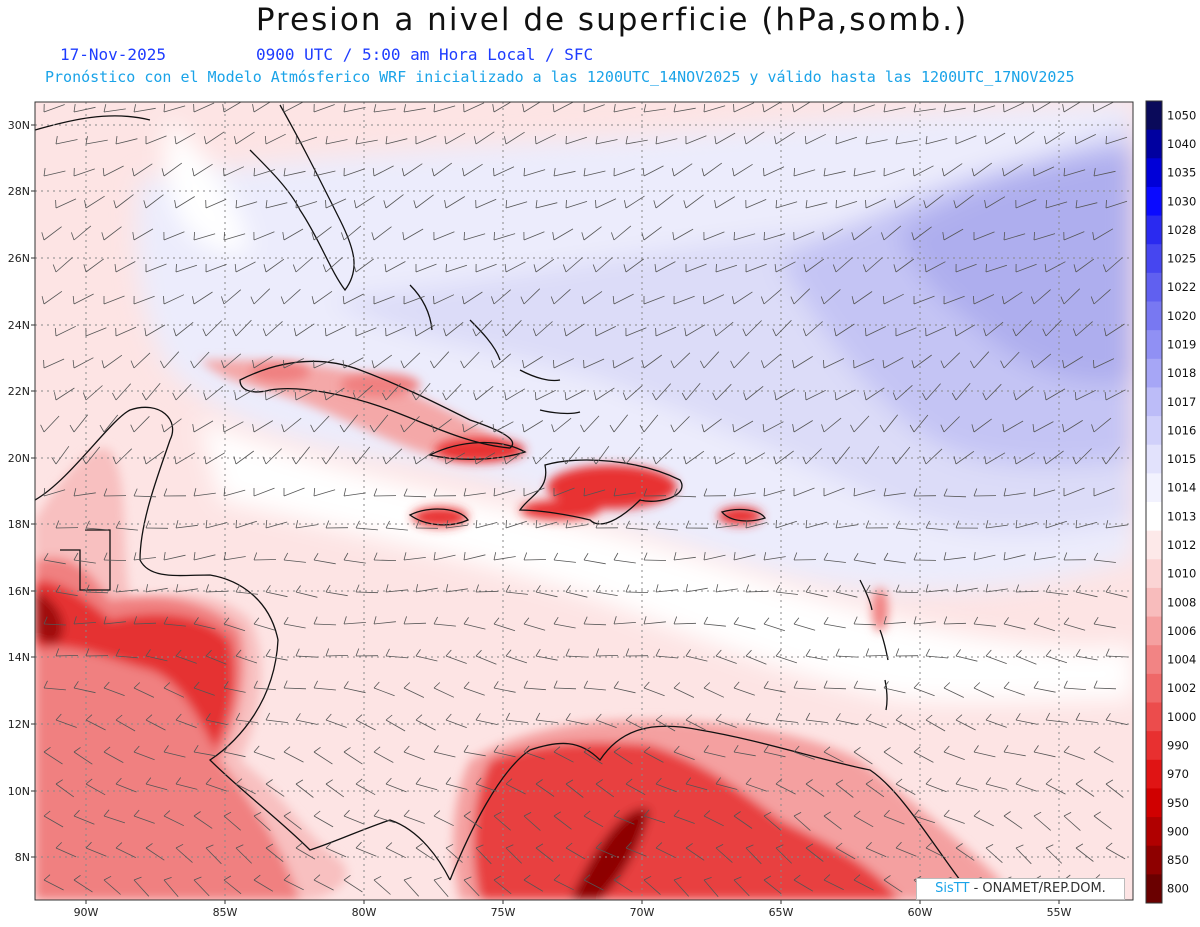 Image resolution: width=1200 pixels, height=927 pixels. I want to click on credit-box: SisTT - ONAMET/REP.DOM., so click(1020, 889).